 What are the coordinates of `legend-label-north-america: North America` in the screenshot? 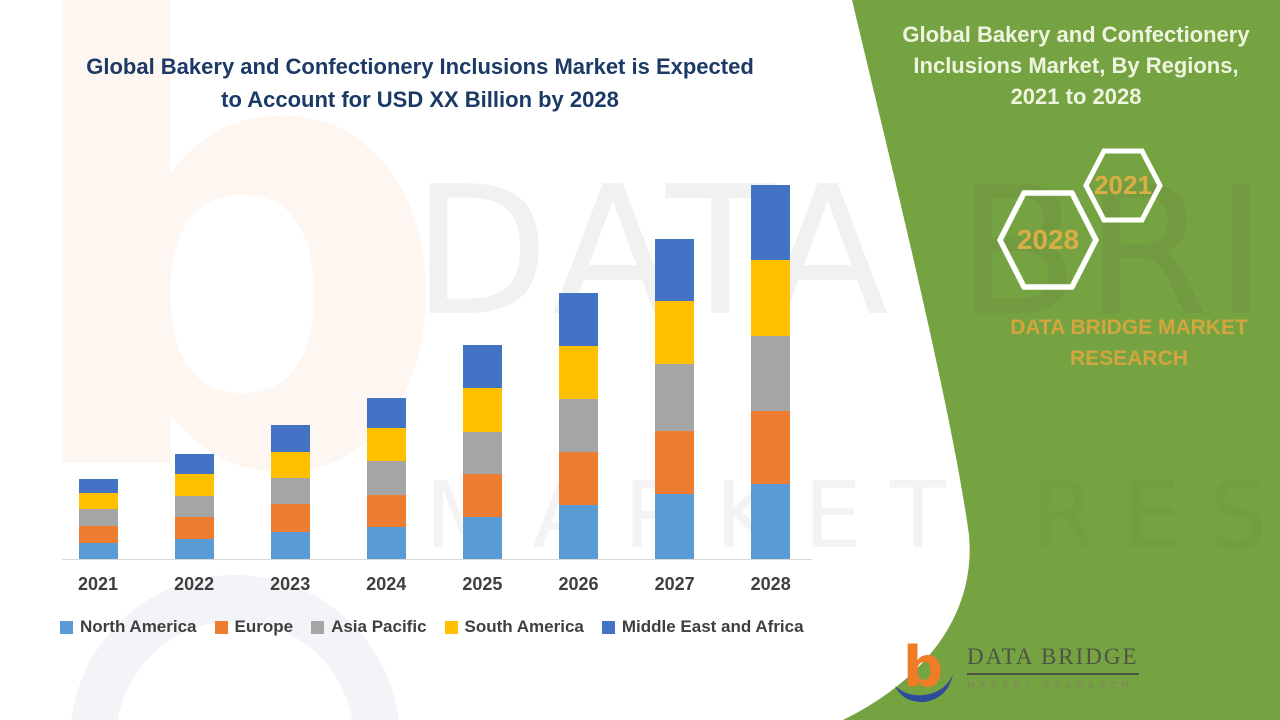 It's located at (138, 626).